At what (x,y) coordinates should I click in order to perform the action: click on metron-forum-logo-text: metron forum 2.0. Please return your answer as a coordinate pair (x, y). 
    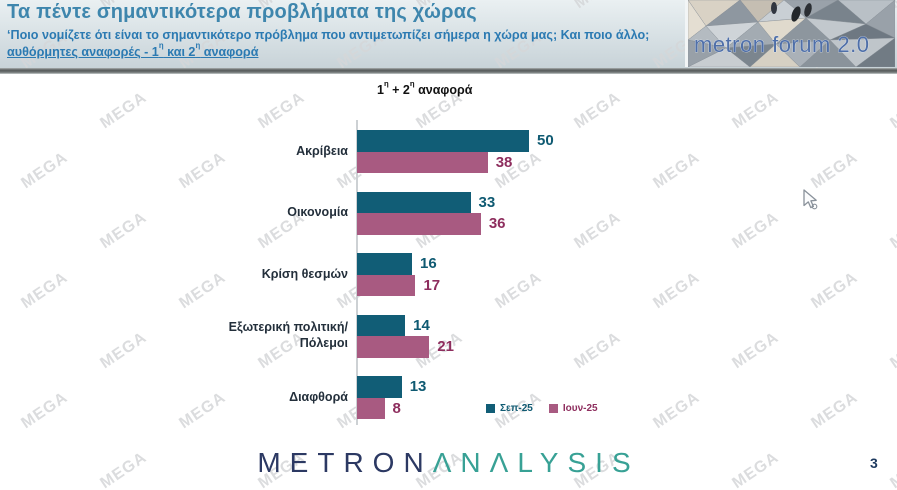
    Looking at the image, I should click on (782, 44).